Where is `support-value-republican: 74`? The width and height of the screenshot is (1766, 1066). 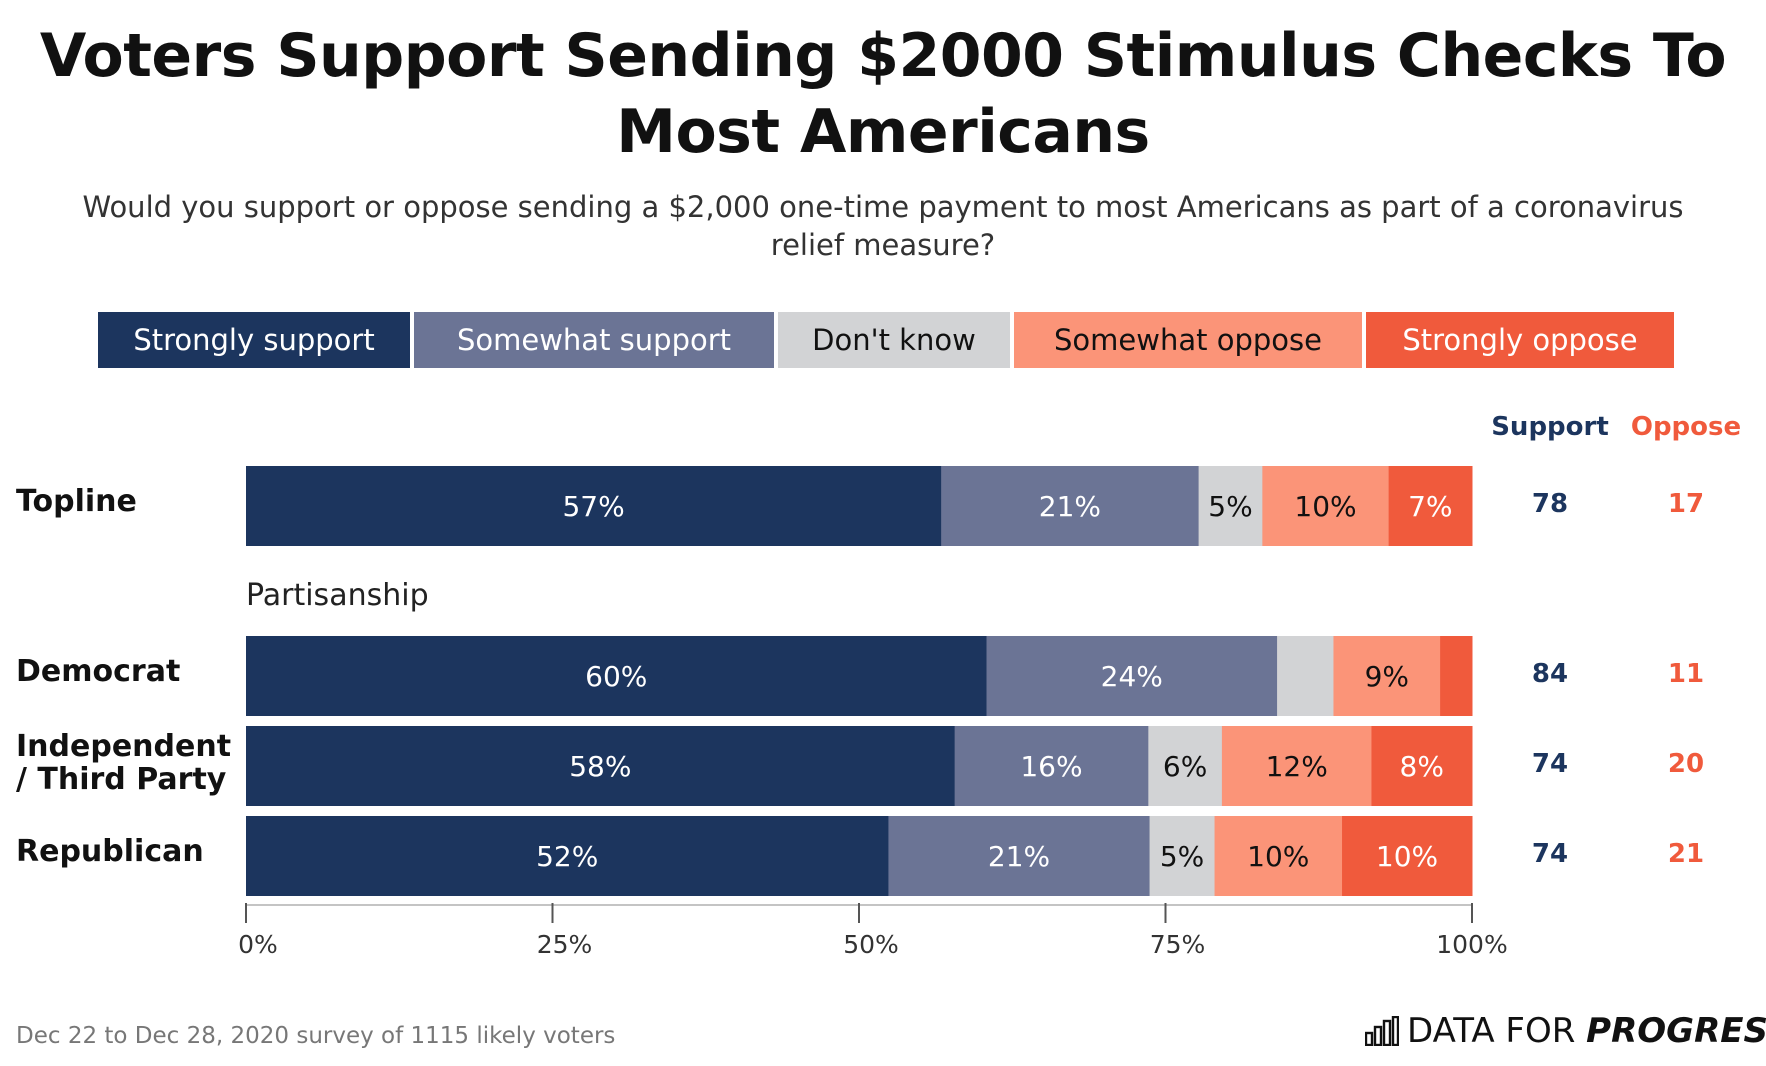 support-value-republican: 74 is located at coordinates (1550, 854).